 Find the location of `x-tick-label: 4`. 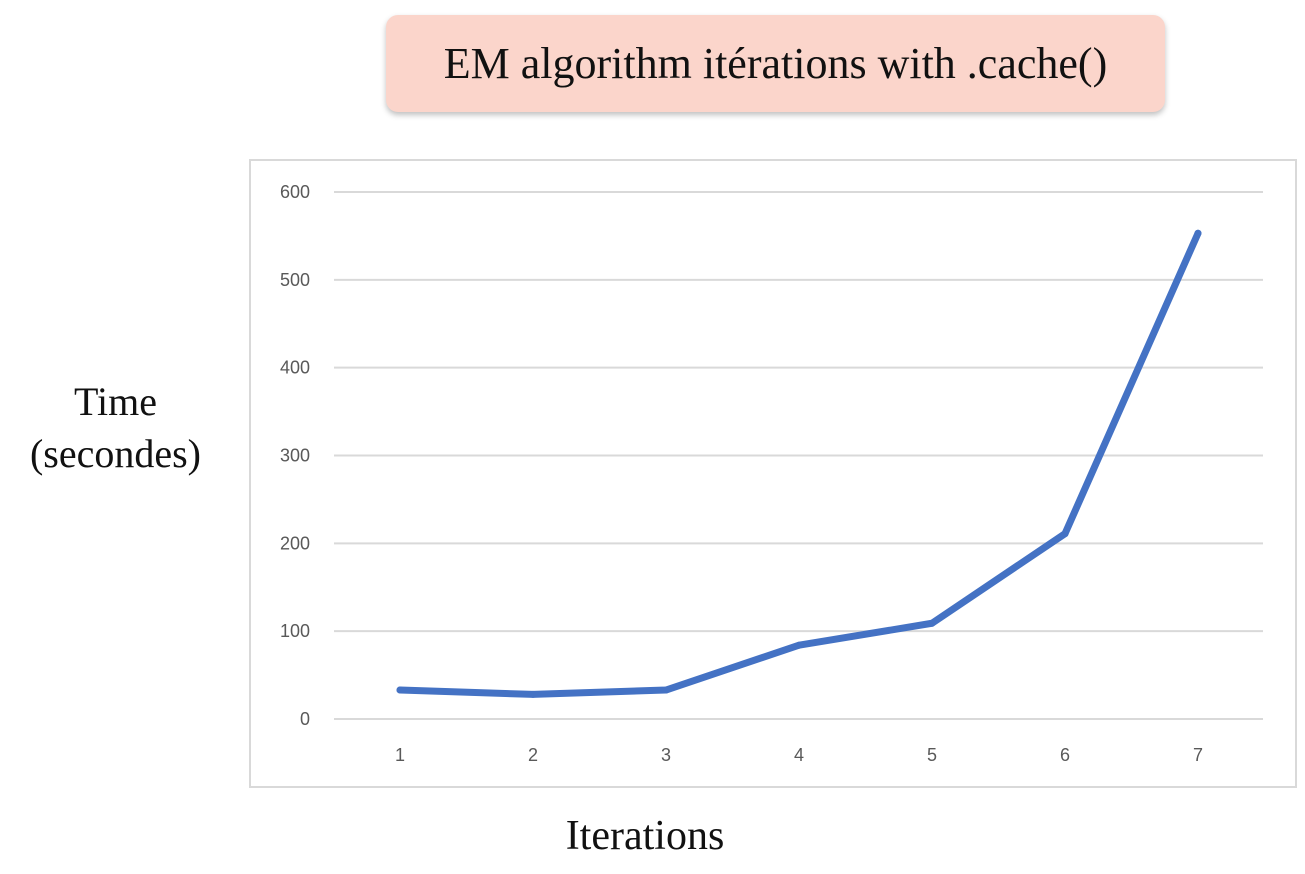

x-tick-label: 4 is located at coordinates (799, 755).